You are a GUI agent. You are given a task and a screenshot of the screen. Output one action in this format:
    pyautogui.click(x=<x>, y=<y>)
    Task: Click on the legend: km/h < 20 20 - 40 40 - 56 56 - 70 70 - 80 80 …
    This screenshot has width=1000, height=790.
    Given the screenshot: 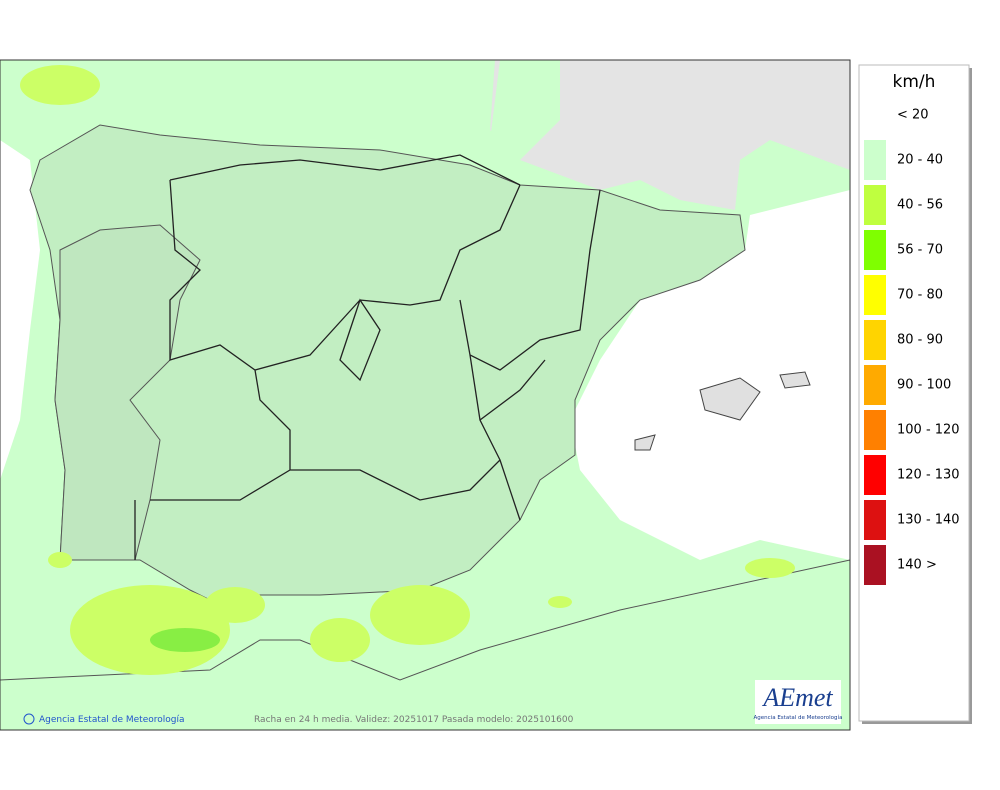 What is the action you would take?
    pyautogui.click(x=915, y=394)
    